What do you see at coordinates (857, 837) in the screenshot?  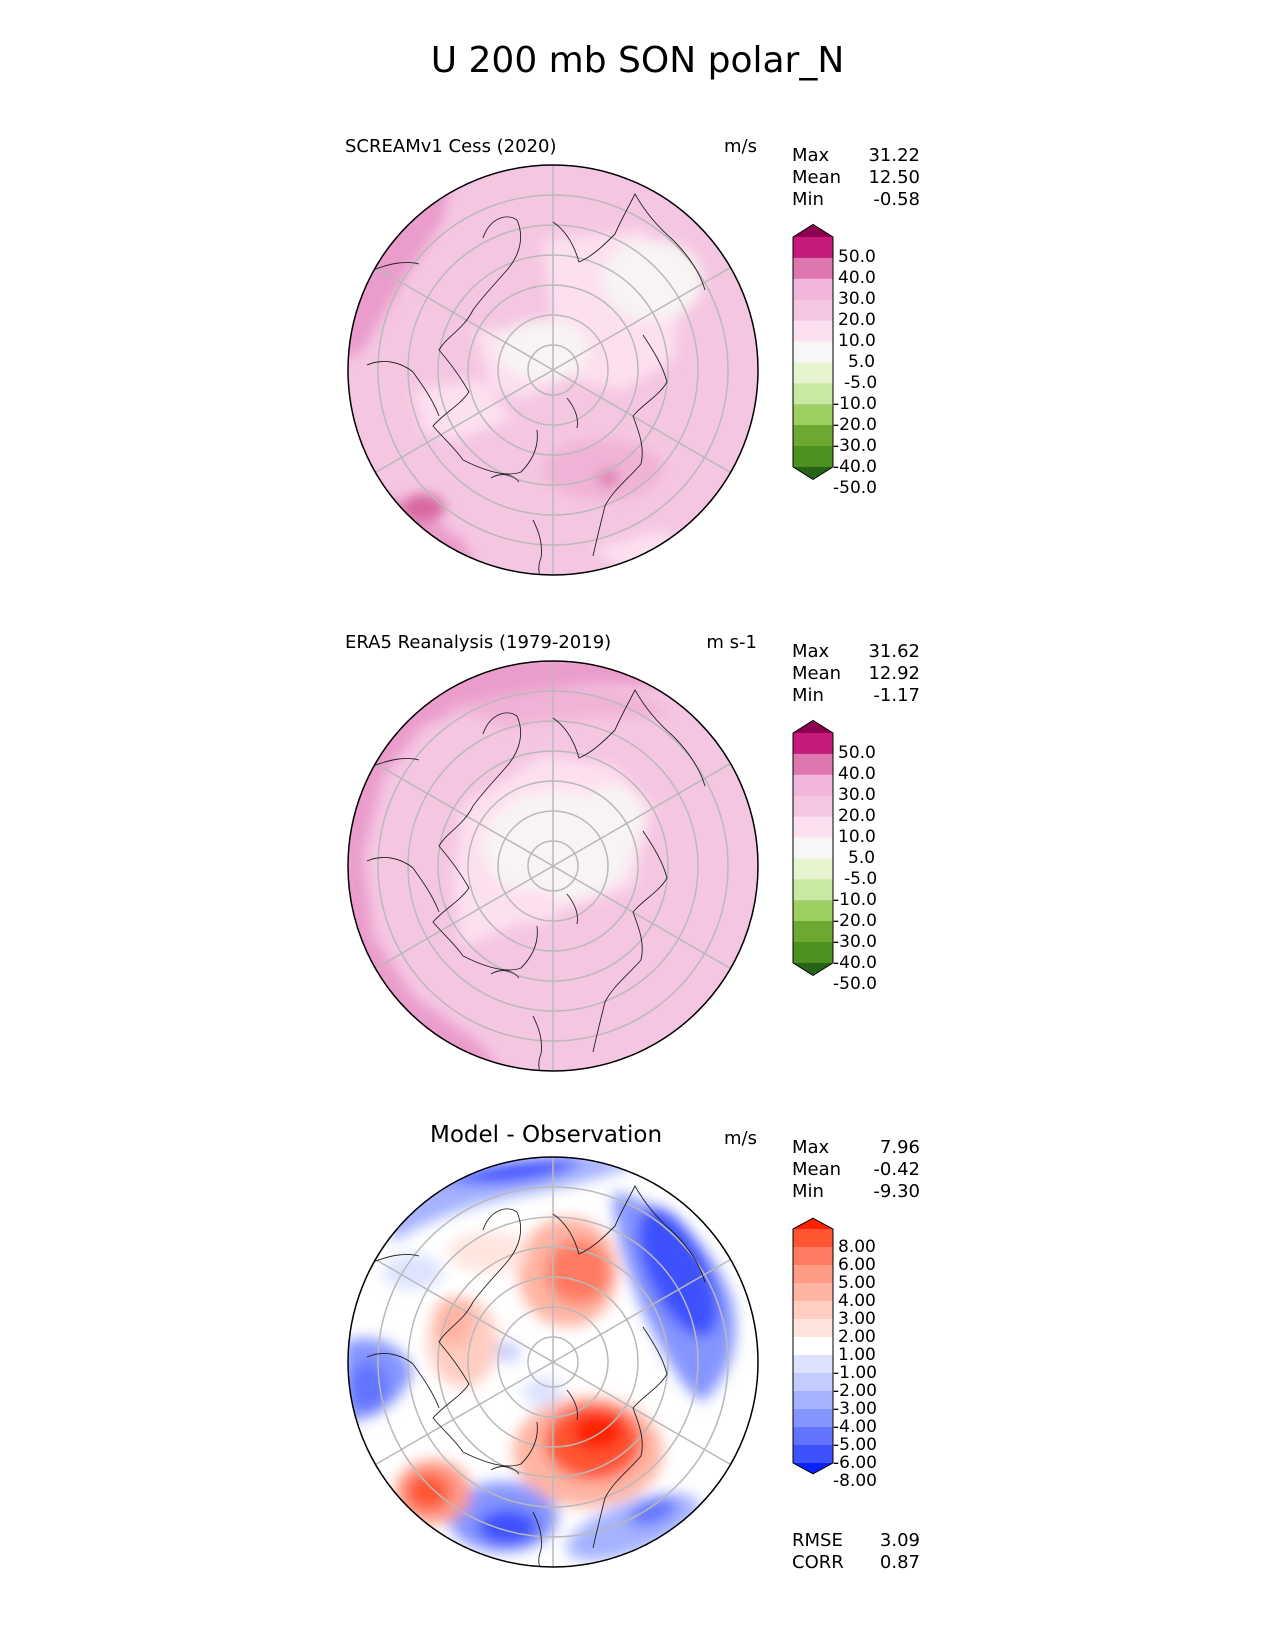 I see `cb2-tick-4: 10.0` at bounding box center [857, 837].